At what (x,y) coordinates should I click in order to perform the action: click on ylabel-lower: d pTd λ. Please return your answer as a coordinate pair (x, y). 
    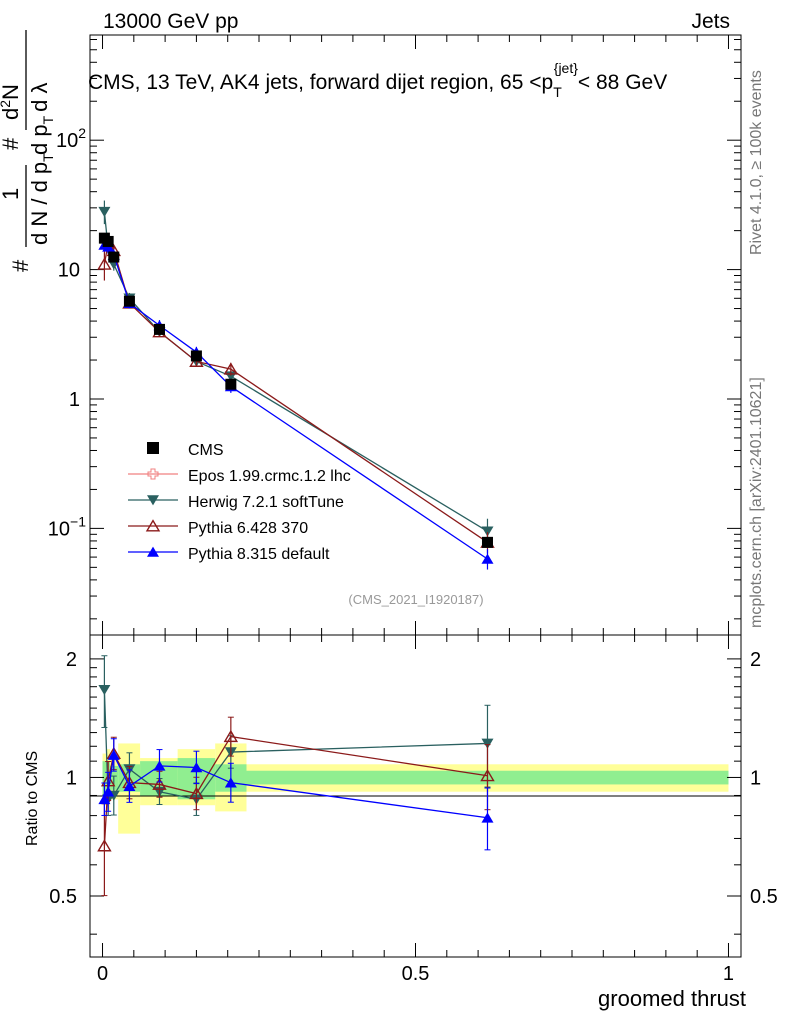
    Looking at the image, I should click on (41, 118).